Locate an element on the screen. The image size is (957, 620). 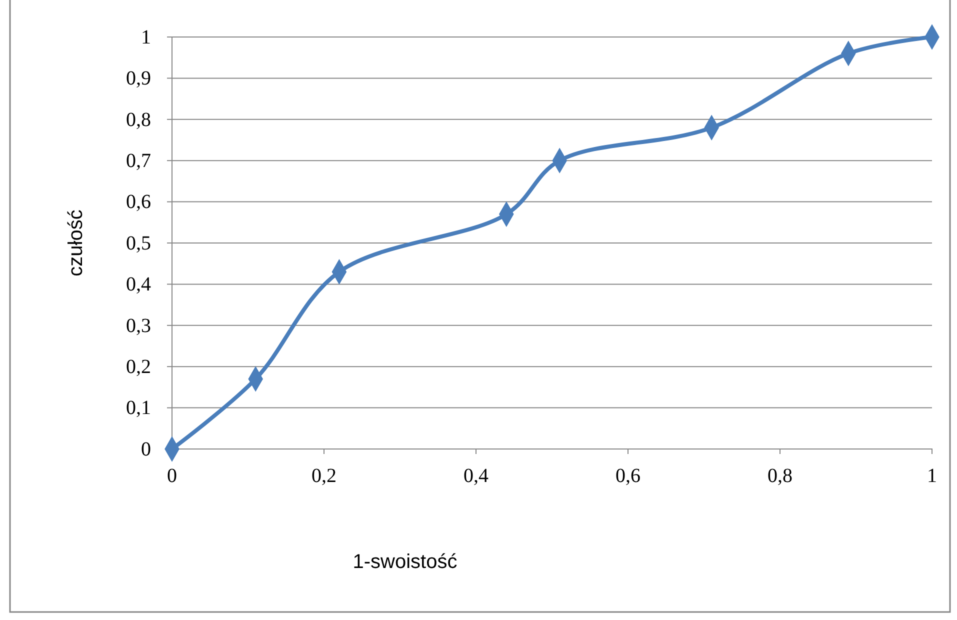
y-tick-label: 0,3 is located at coordinates (138, 325).